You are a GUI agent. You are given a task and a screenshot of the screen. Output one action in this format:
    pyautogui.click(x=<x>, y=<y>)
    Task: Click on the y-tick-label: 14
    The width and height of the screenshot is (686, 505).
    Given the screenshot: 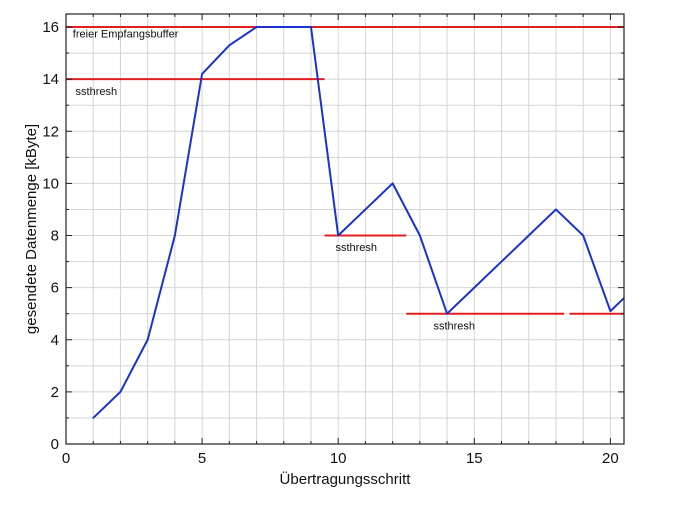 What is the action you would take?
    pyautogui.click(x=50, y=79)
    